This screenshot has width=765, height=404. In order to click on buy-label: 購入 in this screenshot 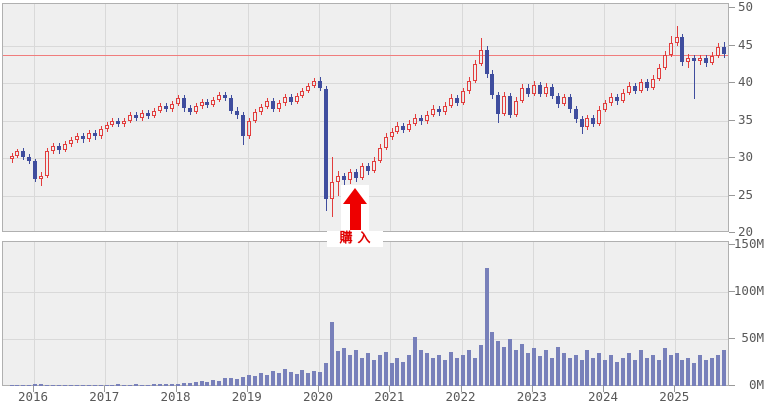, I will do `click(355, 239)`.